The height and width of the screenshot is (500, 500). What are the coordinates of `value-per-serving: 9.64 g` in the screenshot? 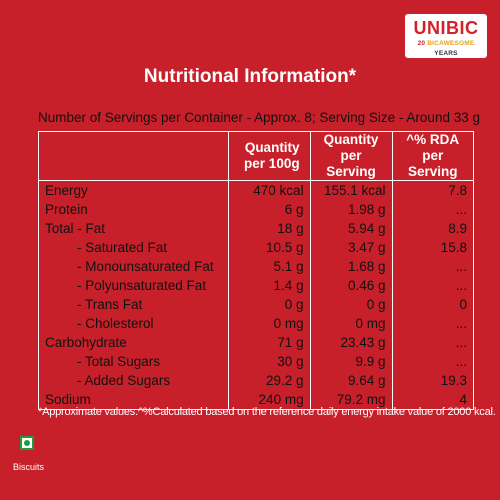 It's located at (351, 380).